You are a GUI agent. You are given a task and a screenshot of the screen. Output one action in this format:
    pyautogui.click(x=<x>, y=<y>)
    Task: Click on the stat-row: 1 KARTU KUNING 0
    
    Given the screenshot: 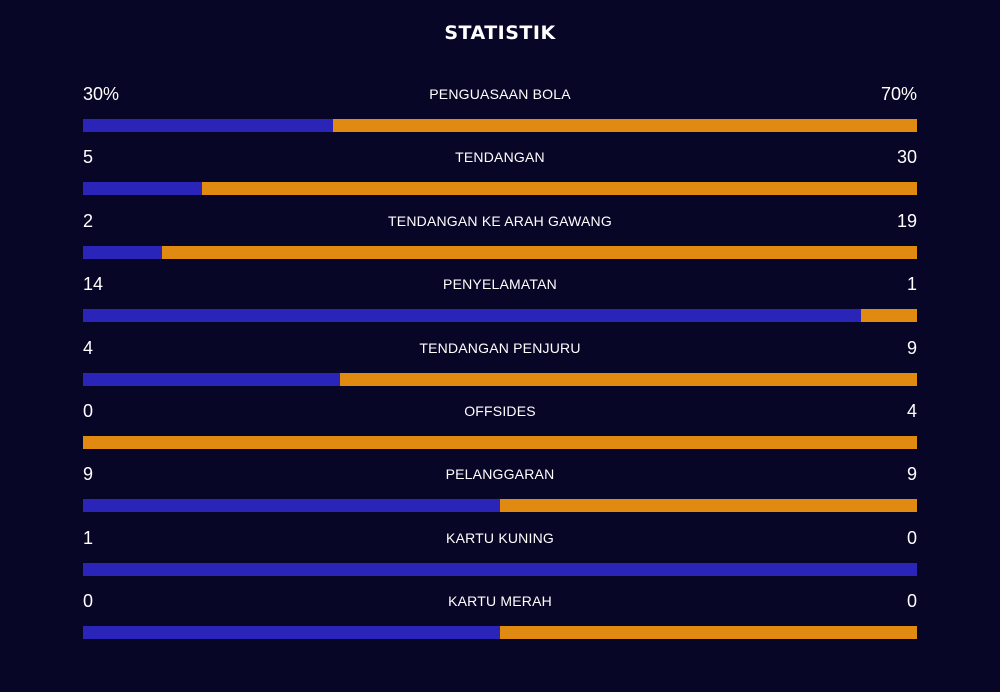 What is the action you would take?
    pyautogui.click(x=500, y=555)
    